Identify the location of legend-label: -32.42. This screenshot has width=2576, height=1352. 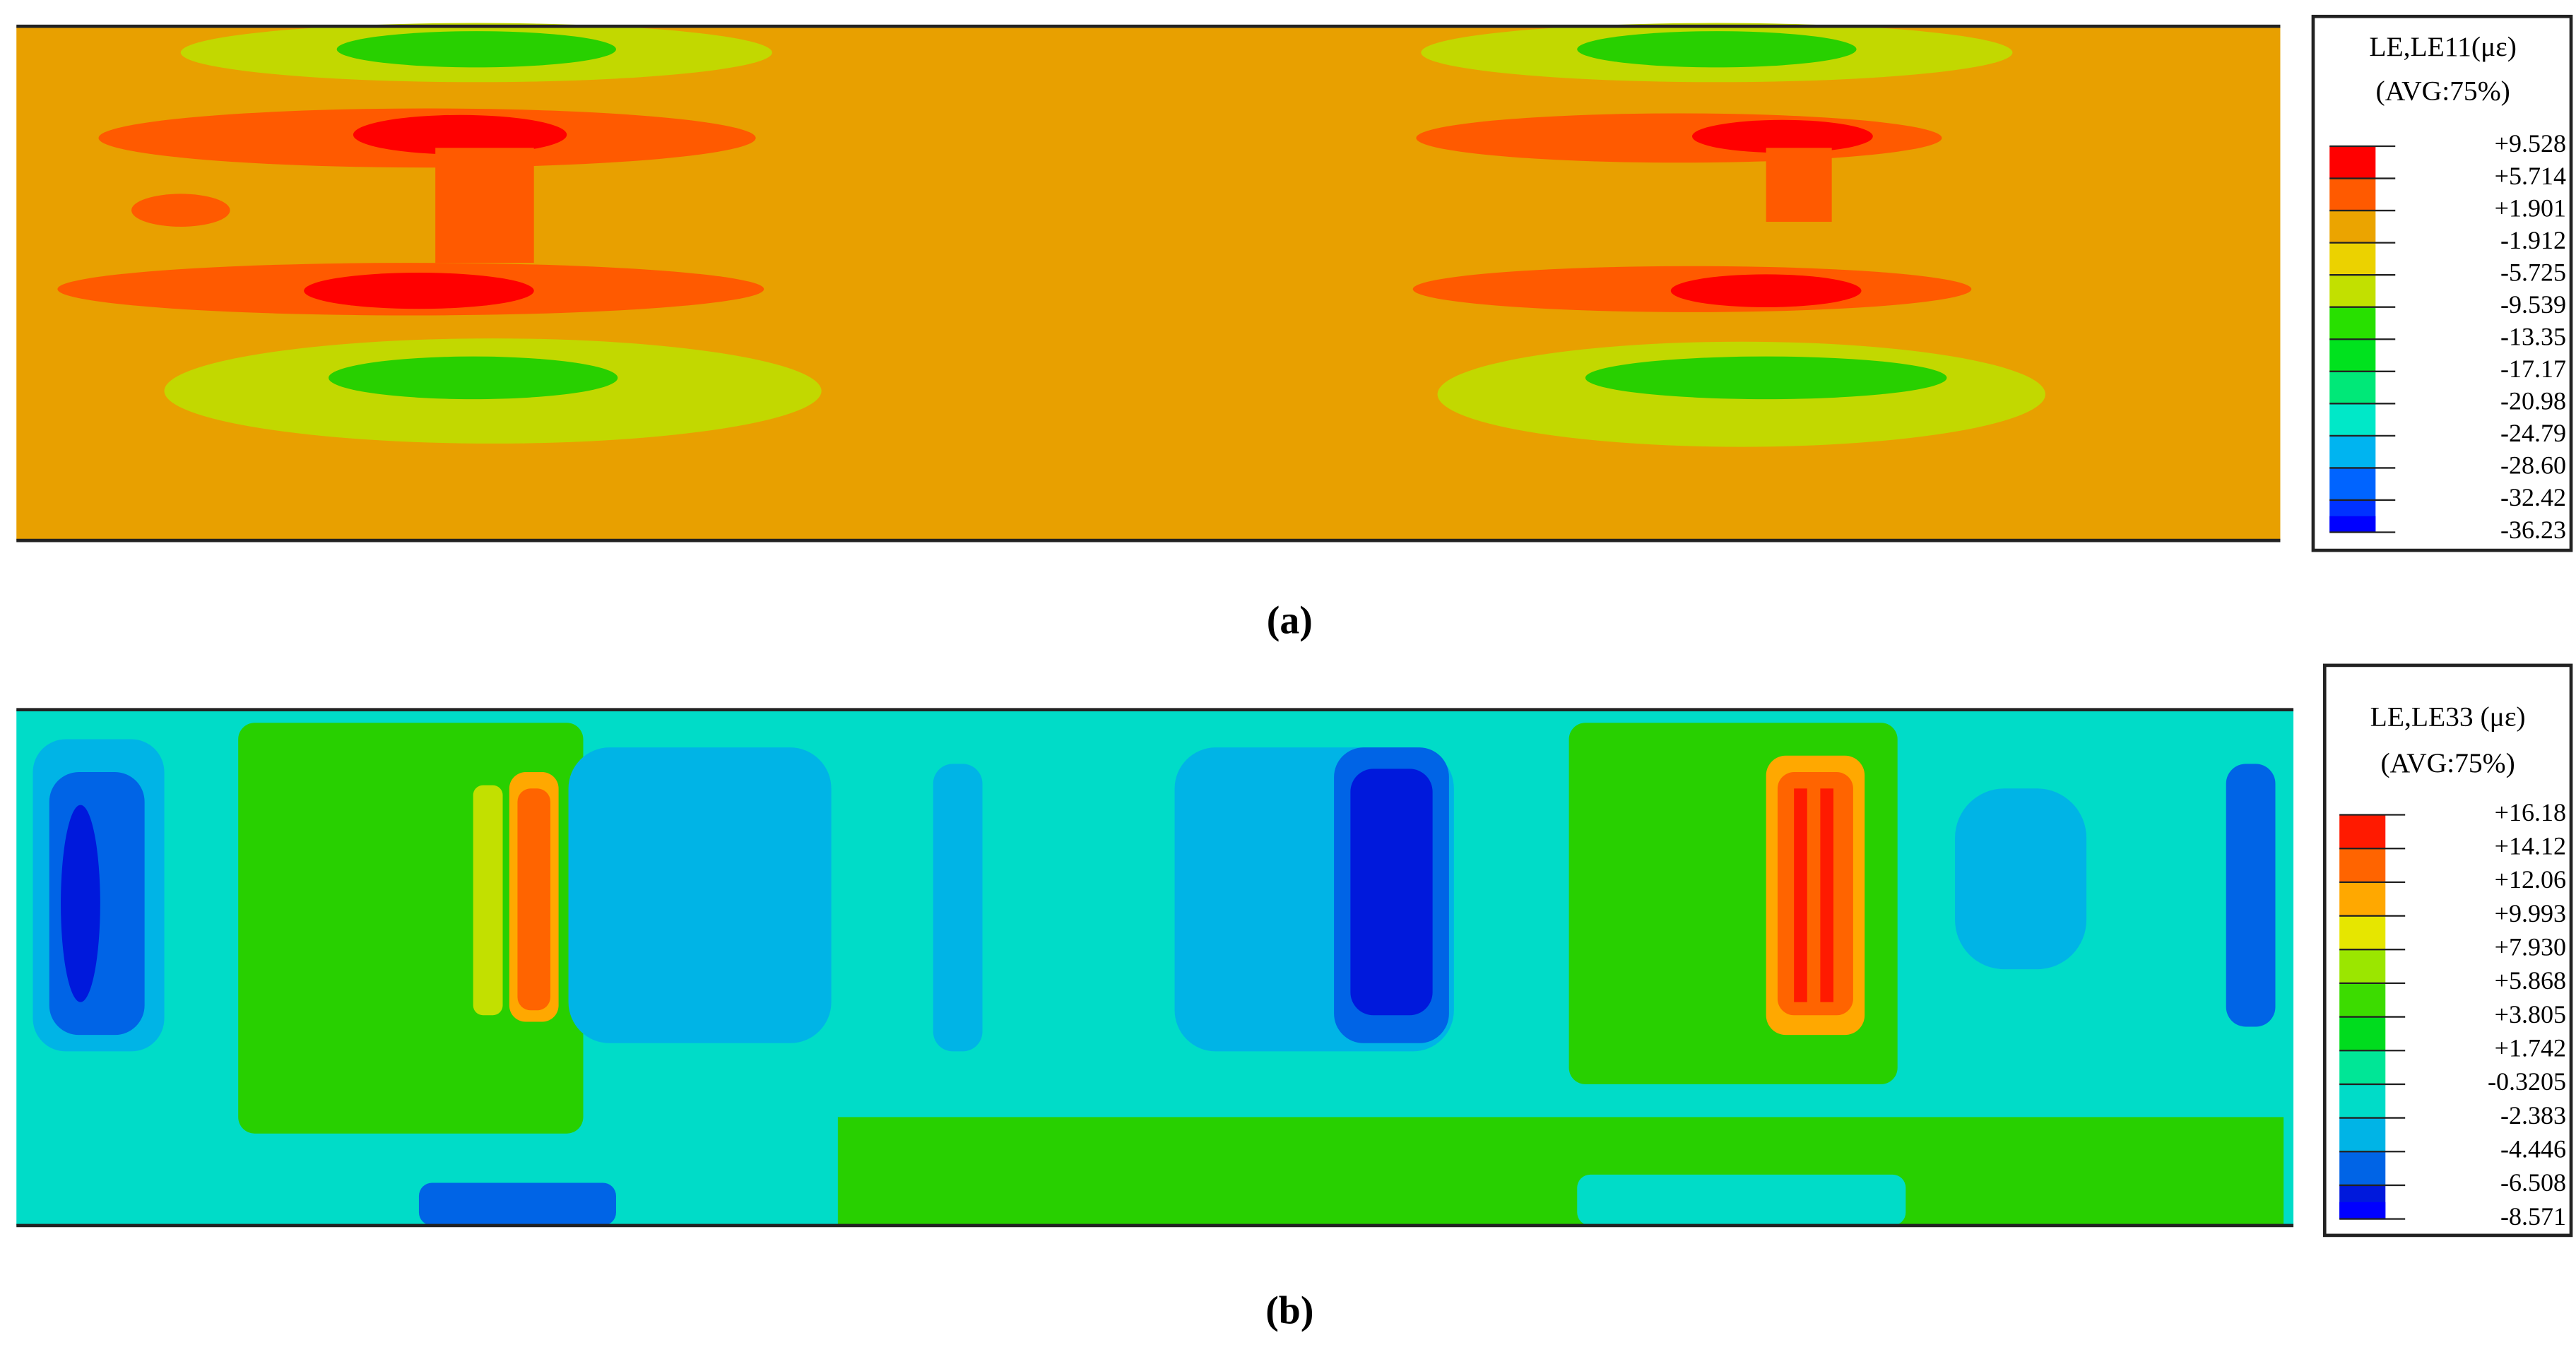
(2533, 497).